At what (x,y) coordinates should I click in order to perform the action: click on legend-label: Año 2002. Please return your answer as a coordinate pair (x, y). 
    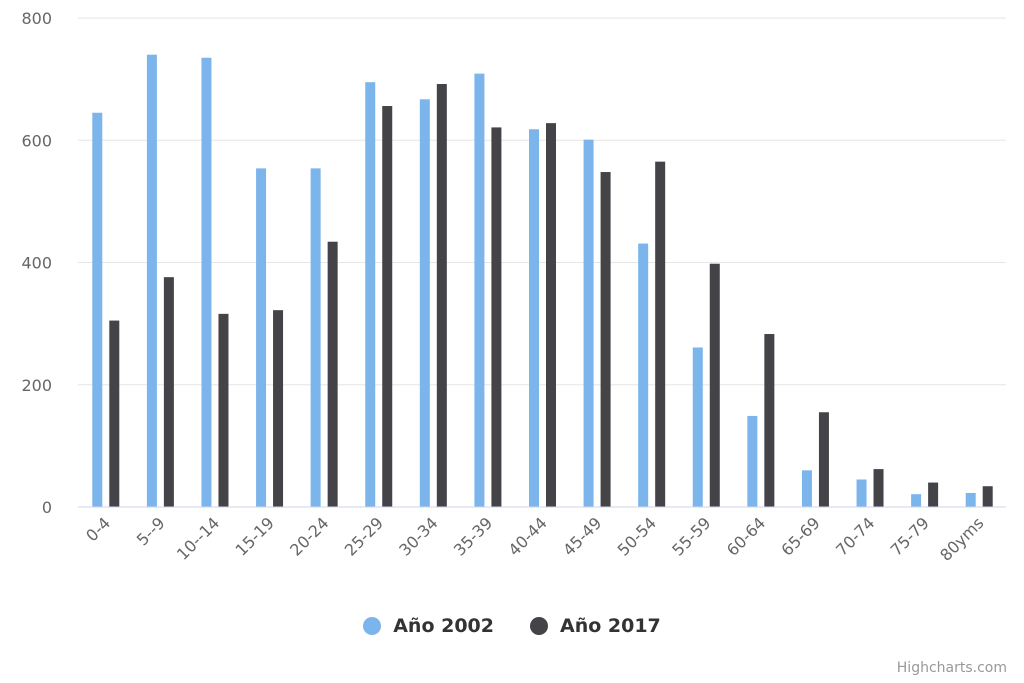
    Looking at the image, I should click on (443, 626).